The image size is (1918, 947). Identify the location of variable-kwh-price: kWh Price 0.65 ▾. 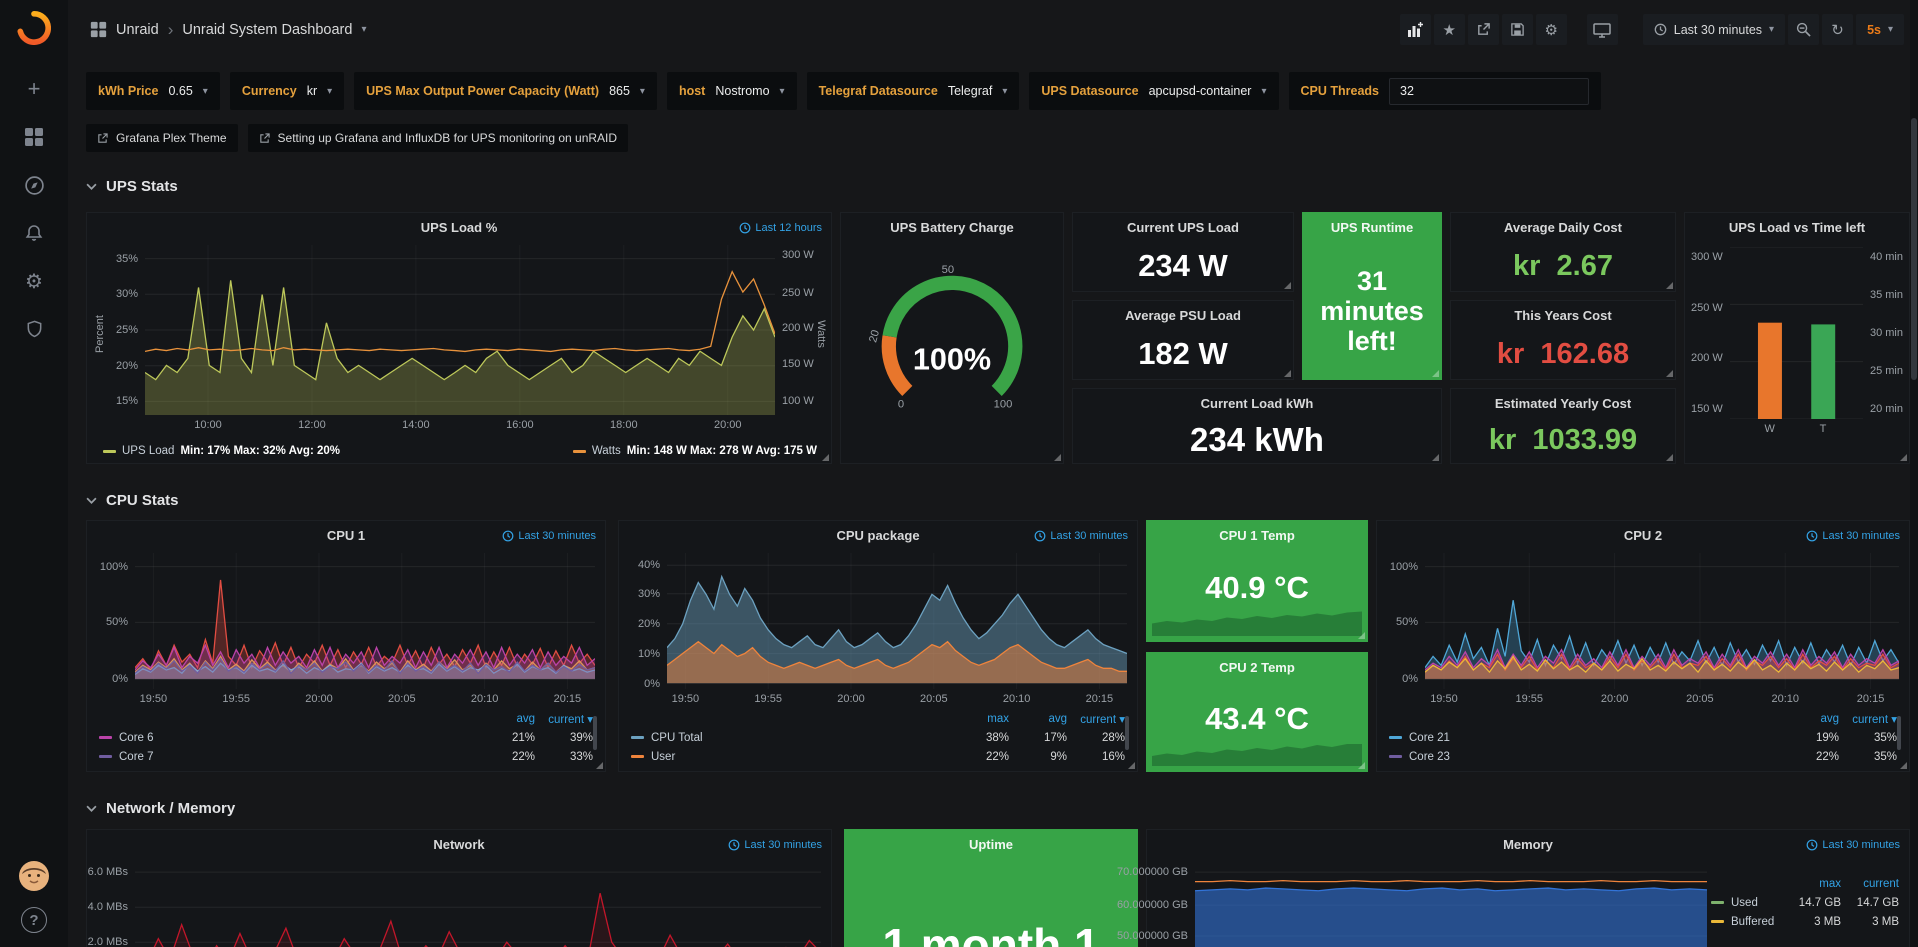
(153, 91).